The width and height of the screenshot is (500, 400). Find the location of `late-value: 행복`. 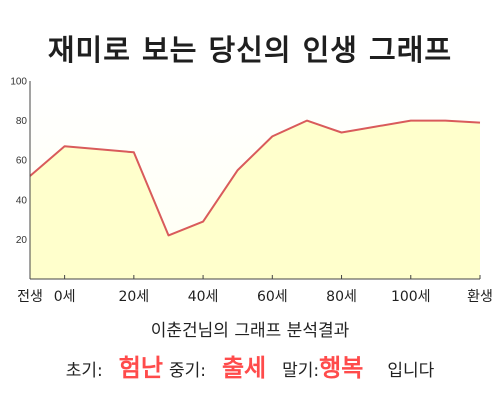

late-value: 행복 is located at coordinates (341, 368).